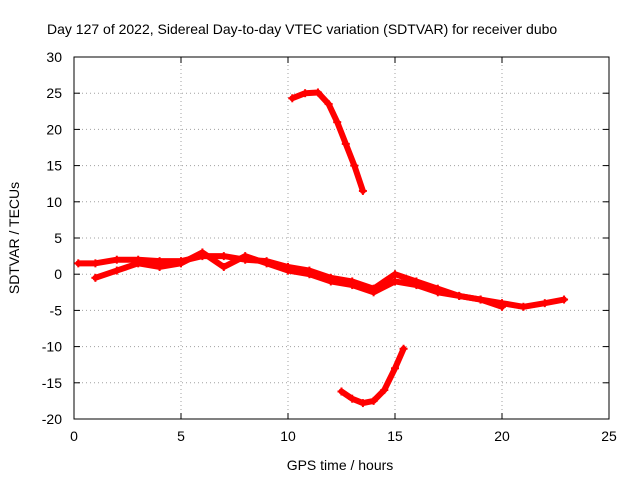 The image size is (640, 480). What do you see at coordinates (52, 419) in the screenshot?
I see `y-tick-label: -20` at bounding box center [52, 419].